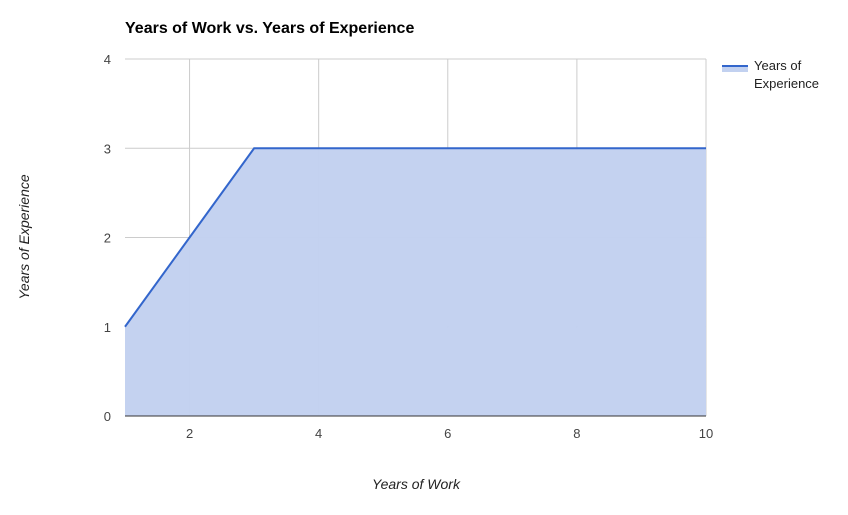 The height and width of the screenshot is (515, 848). I want to click on y-axis-ticks: 0 1 2 3 4, so click(107, 238).